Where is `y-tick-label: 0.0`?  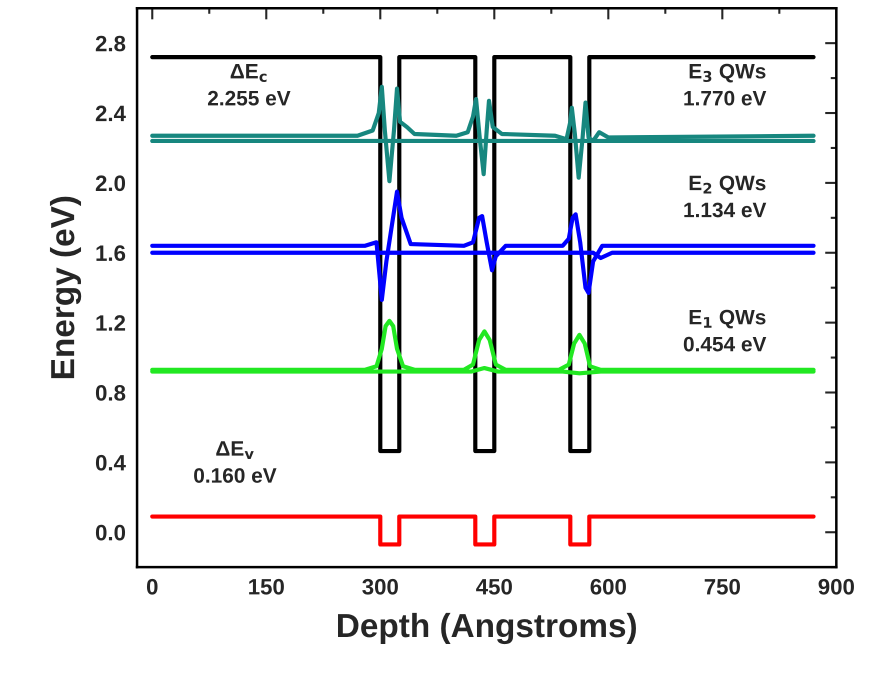 y-tick-label: 0.0 is located at coordinates (111, 532).